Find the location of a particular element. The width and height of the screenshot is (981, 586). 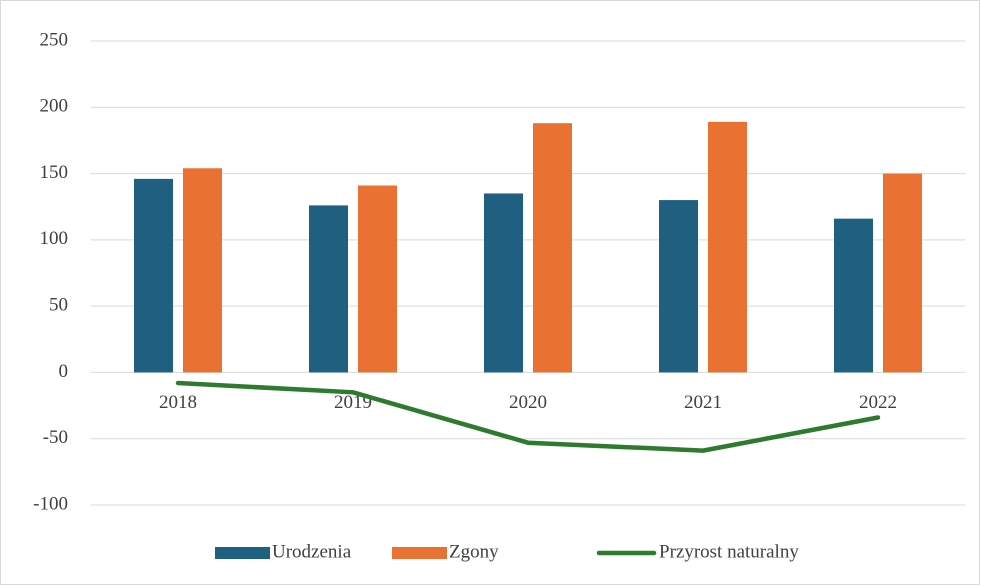

x-tick-label: 2022 is located at coordinates (878, 402).